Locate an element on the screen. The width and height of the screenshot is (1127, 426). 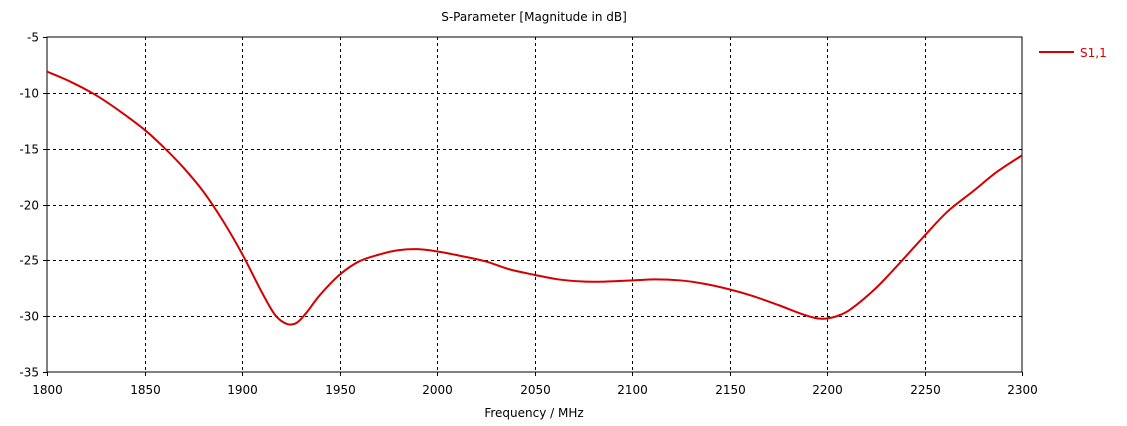
legend: S1,1 is located at coordinates (1073, 53).